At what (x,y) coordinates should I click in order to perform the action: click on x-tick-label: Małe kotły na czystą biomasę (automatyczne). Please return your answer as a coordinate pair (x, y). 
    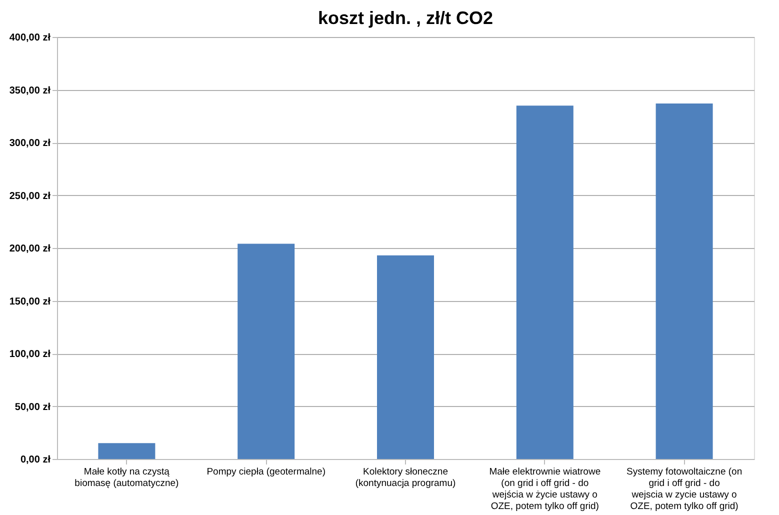
    Looking at the image, I should click on (126, 477).